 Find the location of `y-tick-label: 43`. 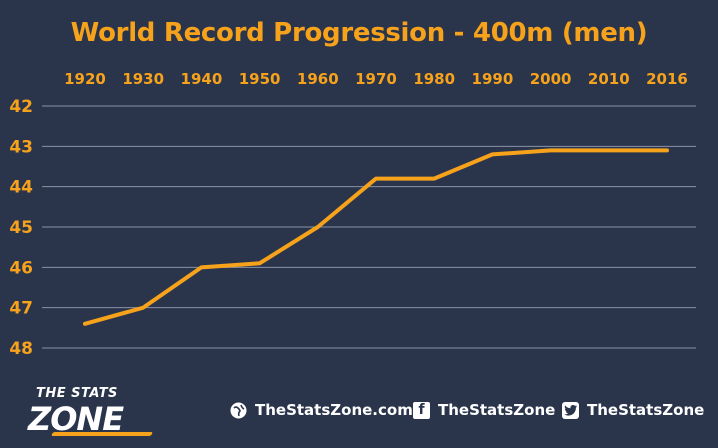

y-tick-label: 43 is located at coordinates (21, 147).